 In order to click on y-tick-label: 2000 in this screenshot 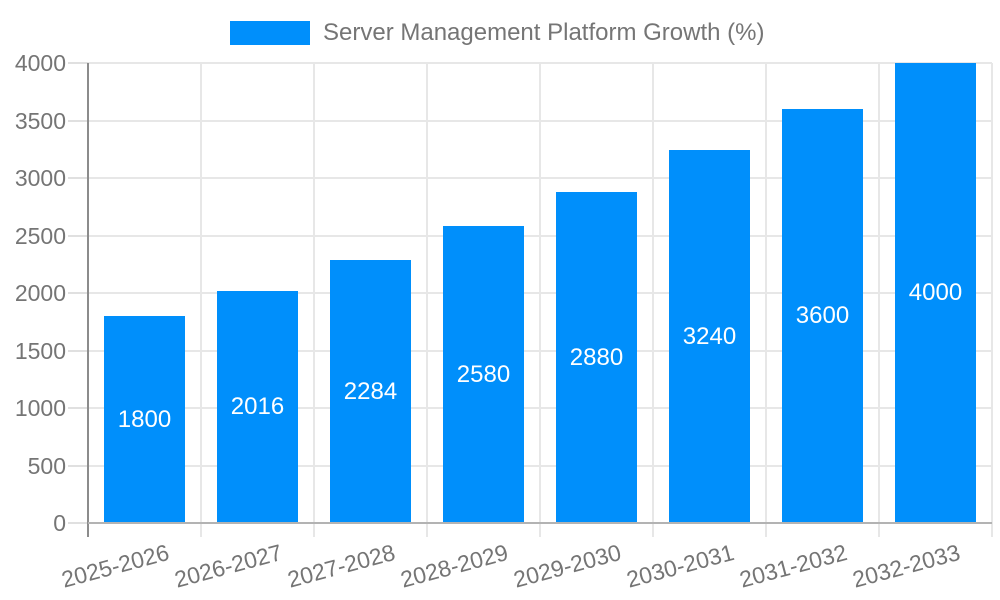, I will do `click(40, 293)`.